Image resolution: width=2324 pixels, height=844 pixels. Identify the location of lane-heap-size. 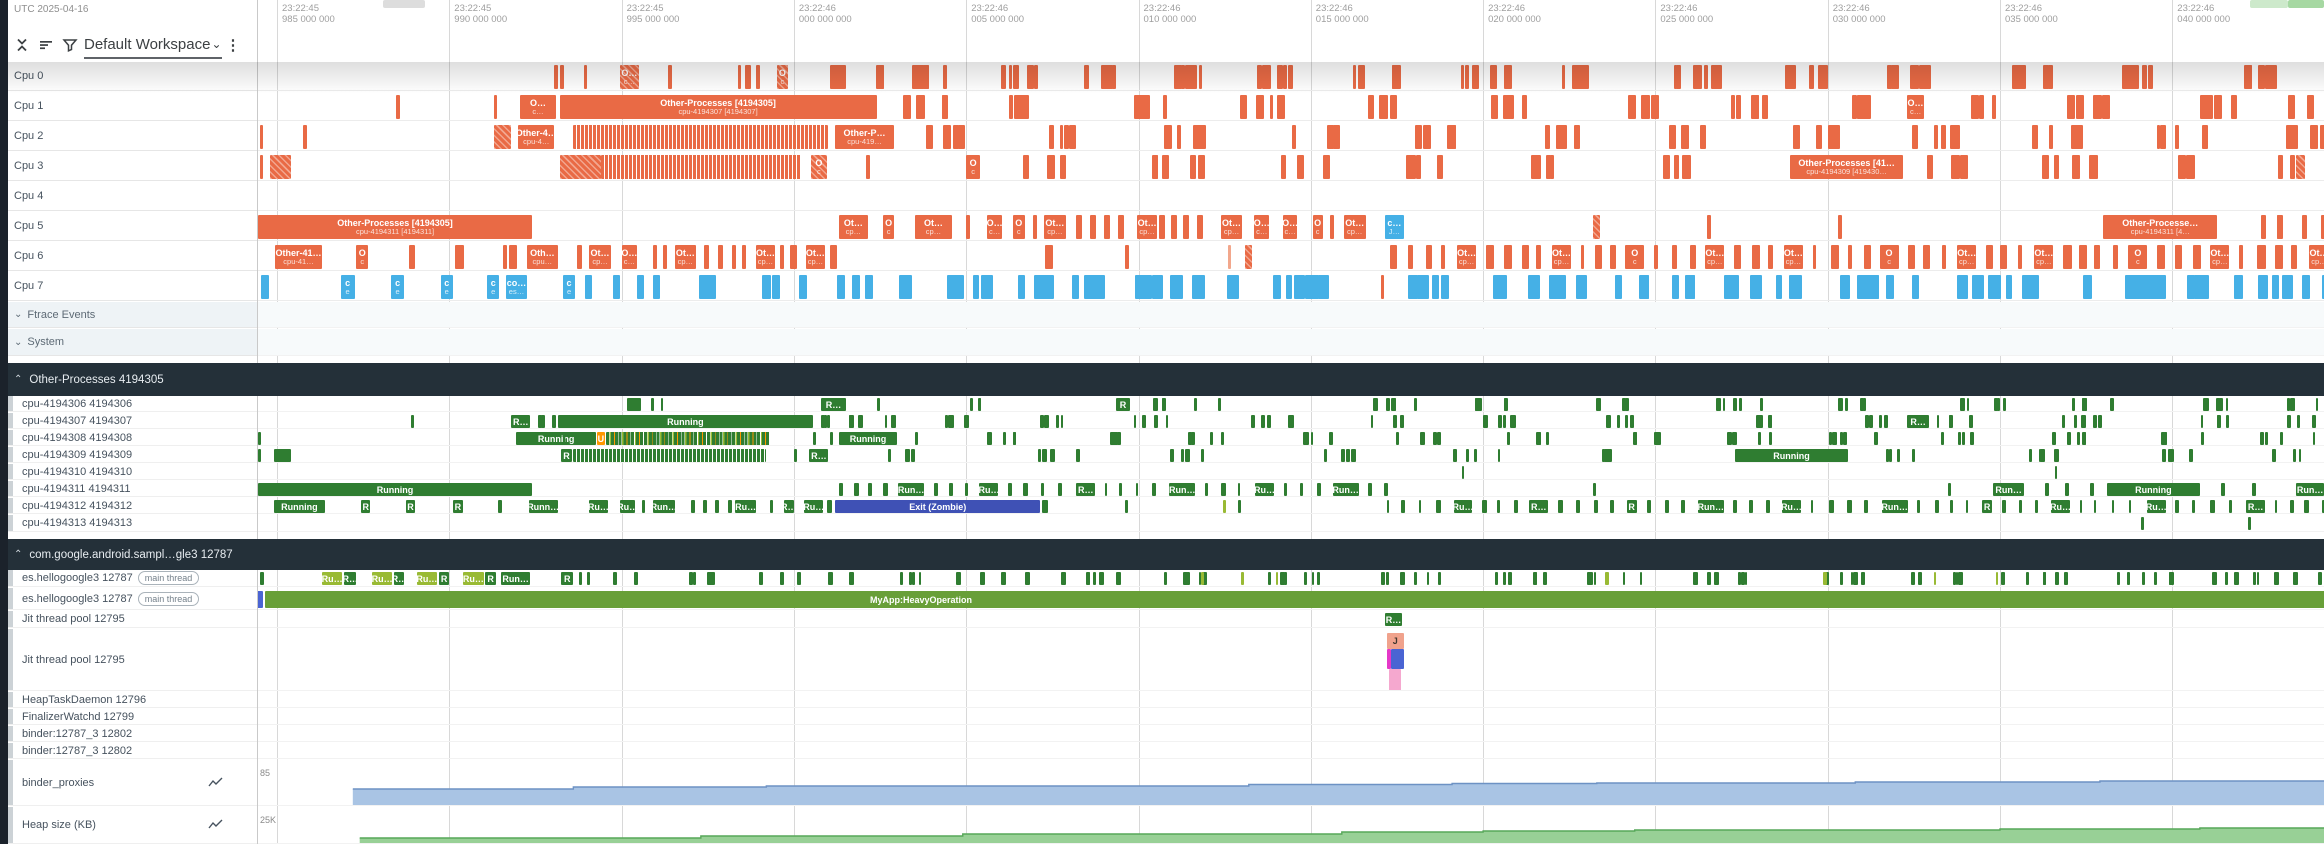
(1291, 825).